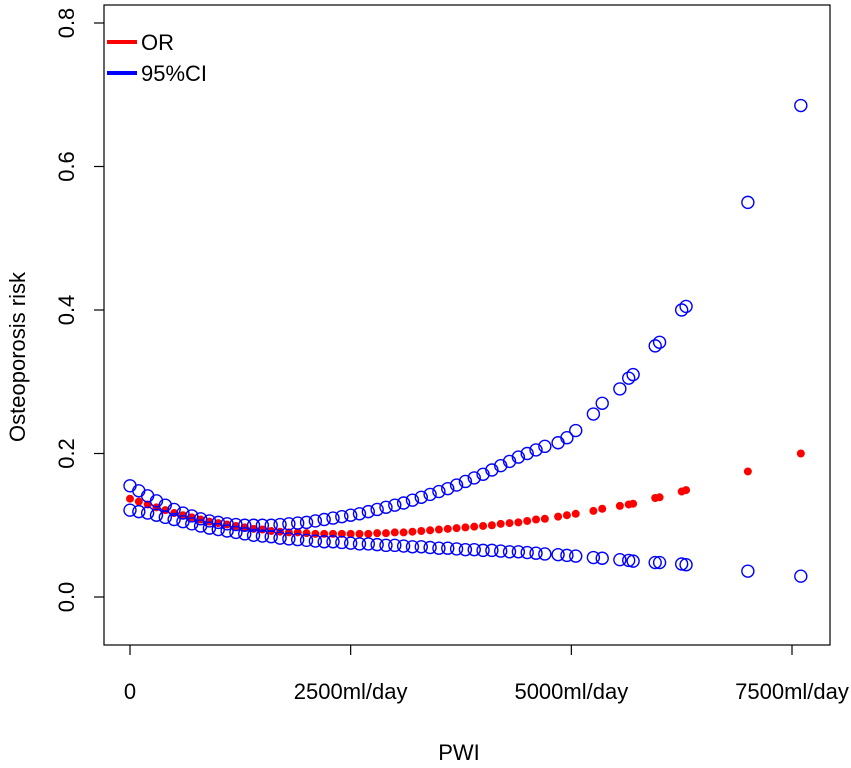  What do you see at coordinates (486, 674) in the screenshot?
I see `x-axis: 0 2500ml/day 5000ml/day 7500ml/day` at bounding box center [486, 674].